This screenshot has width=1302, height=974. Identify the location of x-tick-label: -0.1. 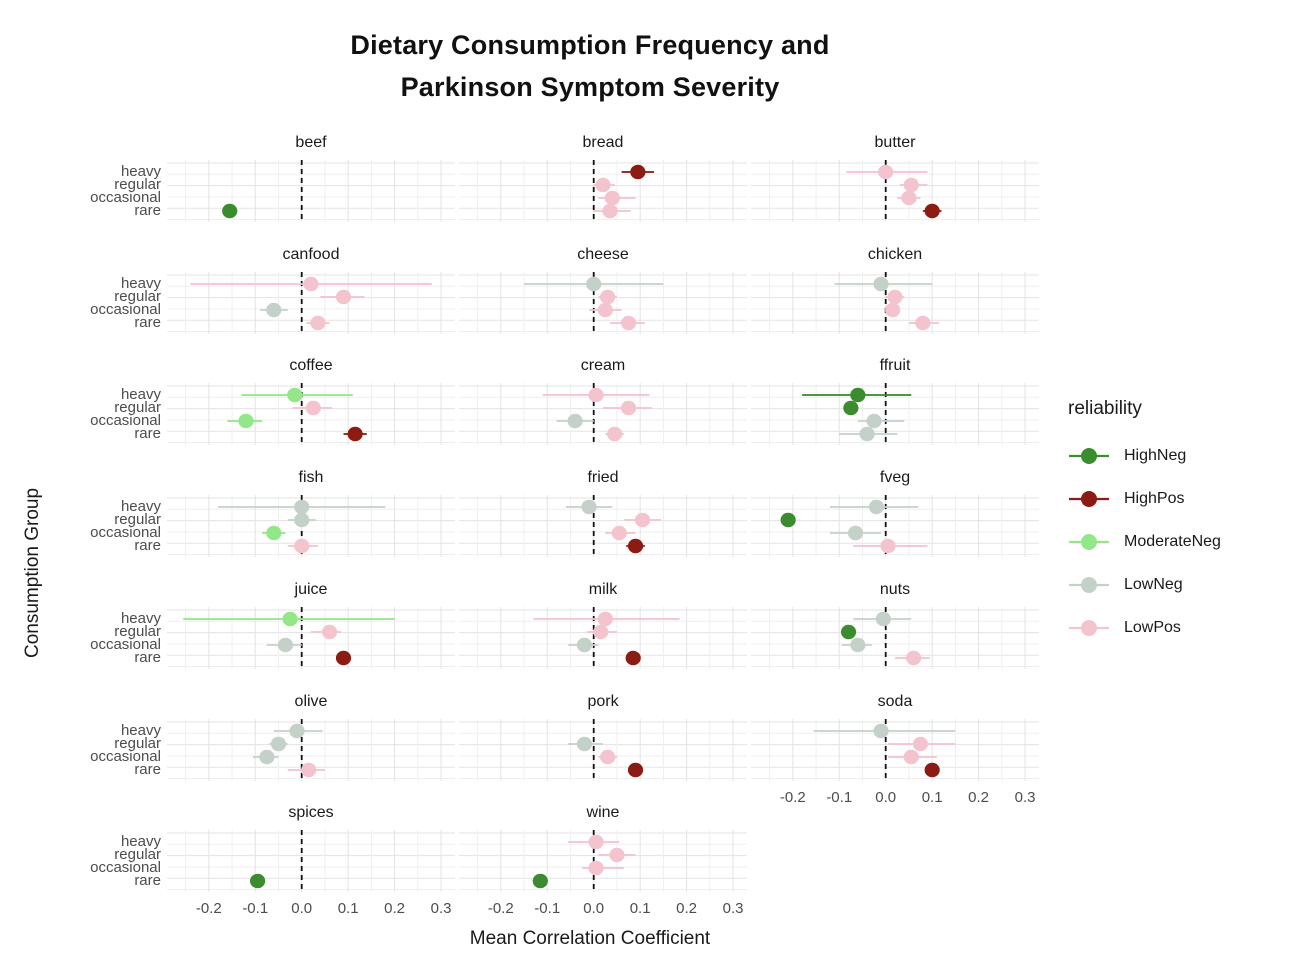
(839, 797).